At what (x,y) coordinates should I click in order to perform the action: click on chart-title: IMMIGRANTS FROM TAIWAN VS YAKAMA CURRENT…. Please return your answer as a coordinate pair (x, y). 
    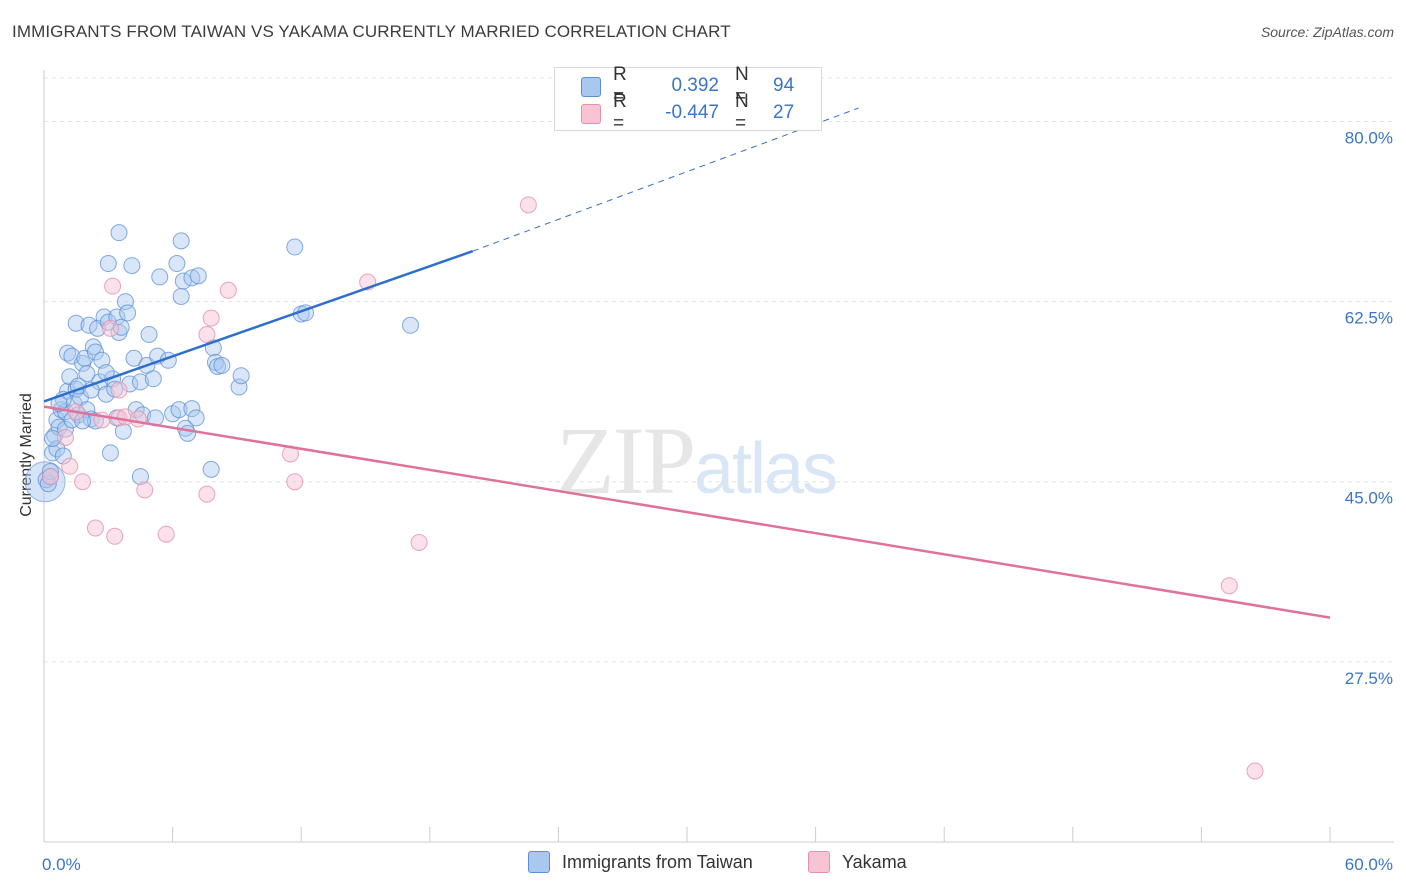
    Looking at the image, I should click on (371, 31).